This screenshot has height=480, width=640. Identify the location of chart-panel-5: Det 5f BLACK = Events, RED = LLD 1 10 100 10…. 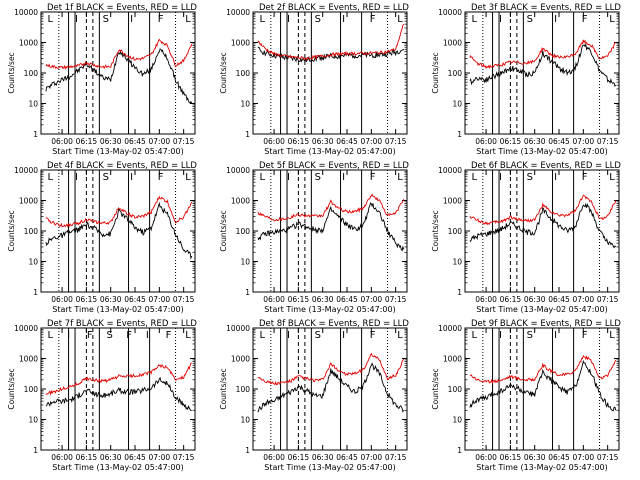
(314, 237).